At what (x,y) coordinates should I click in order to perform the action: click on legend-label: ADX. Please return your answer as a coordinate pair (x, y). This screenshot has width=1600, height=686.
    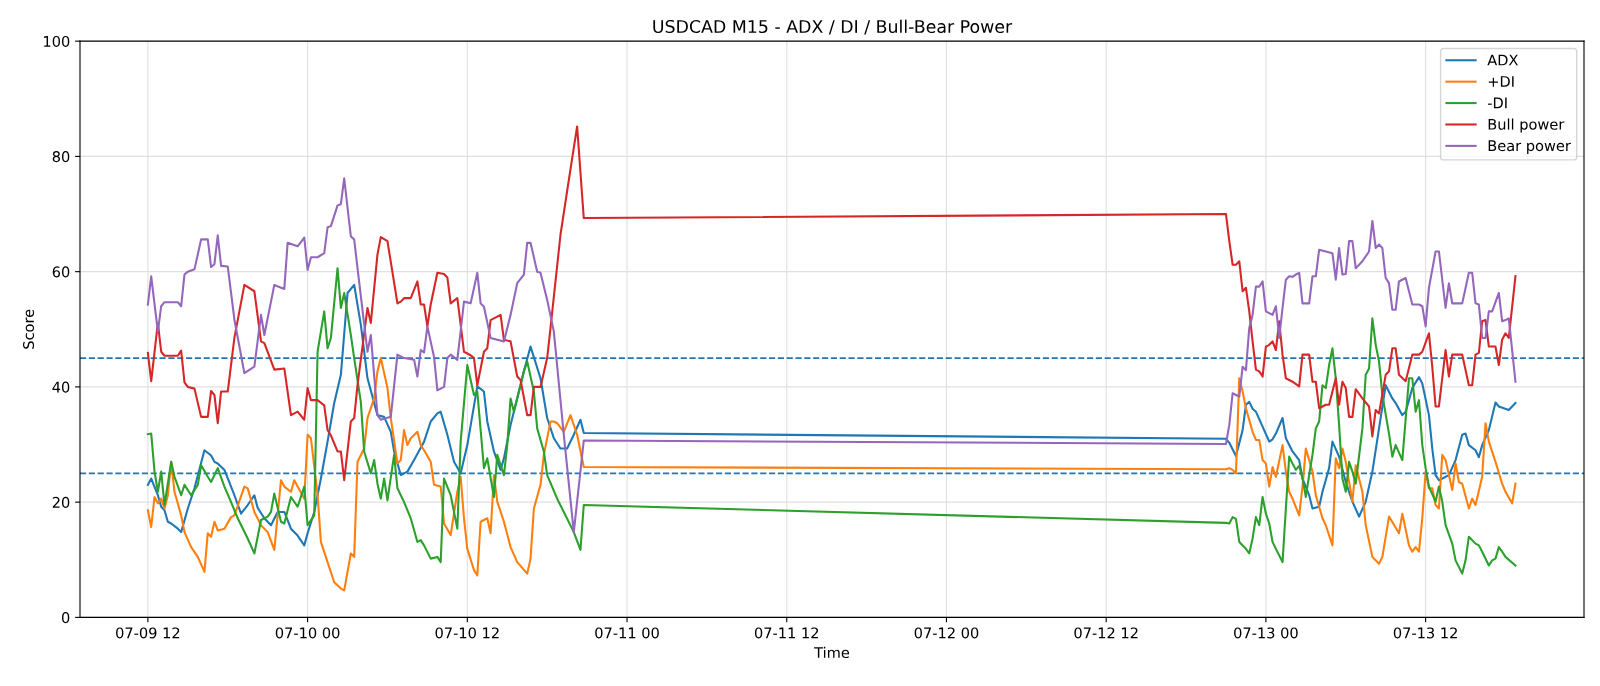
    Looking at the image, I should click on (1502, 60).